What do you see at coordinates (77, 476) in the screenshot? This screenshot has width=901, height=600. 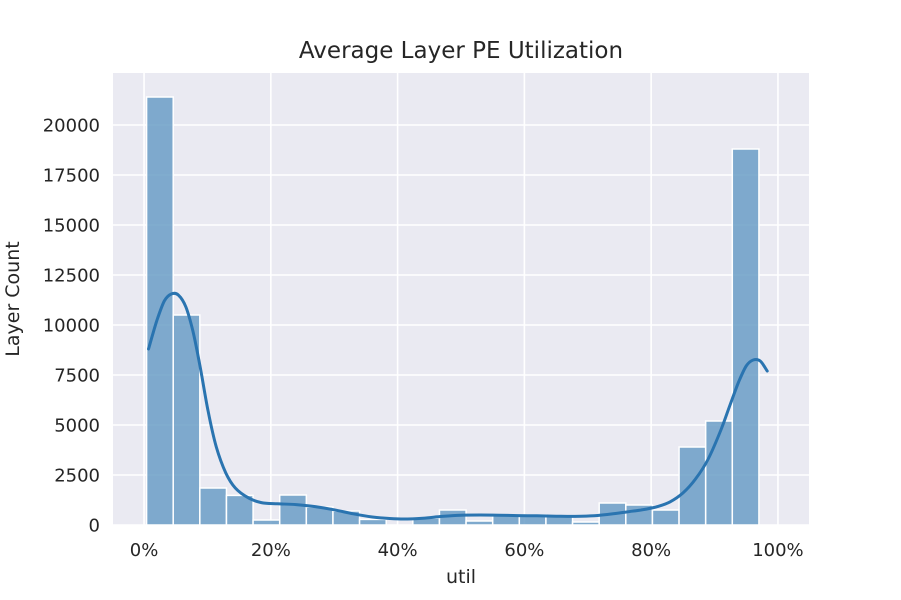 I see `y-tick-label: 2500` at bounding box center [77, 476].